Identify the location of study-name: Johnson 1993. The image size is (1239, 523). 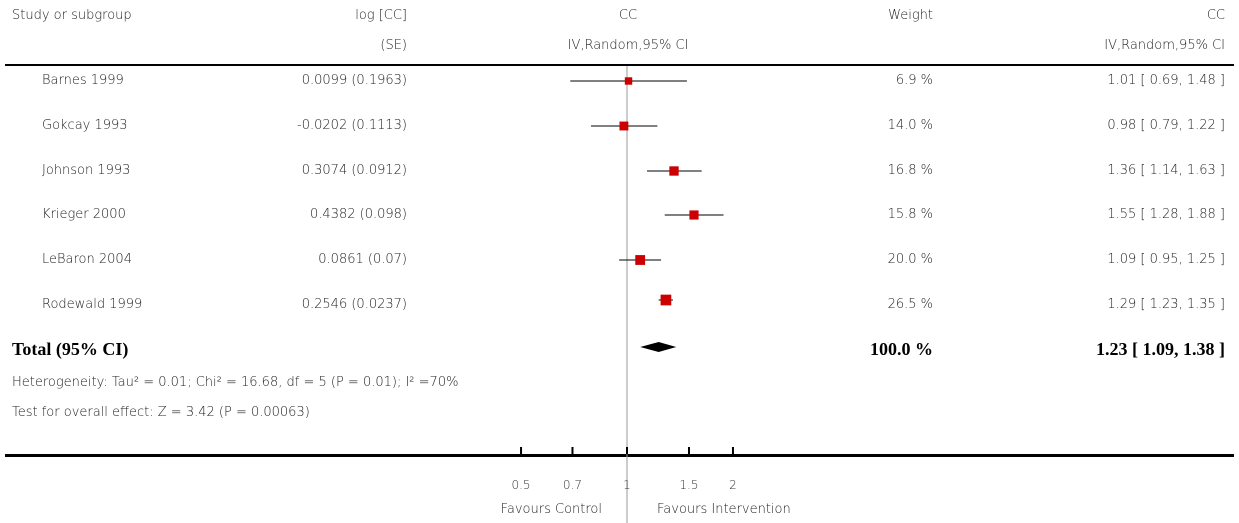
(86, 170).